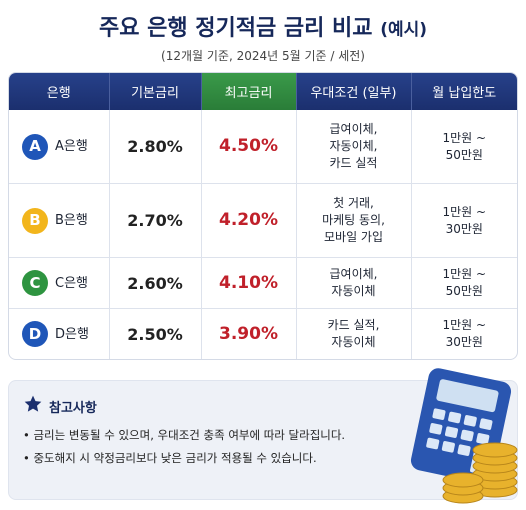 The width and height of the screenshot is (526, 510). I want to click on bank: B B은행, so click(59, 220).